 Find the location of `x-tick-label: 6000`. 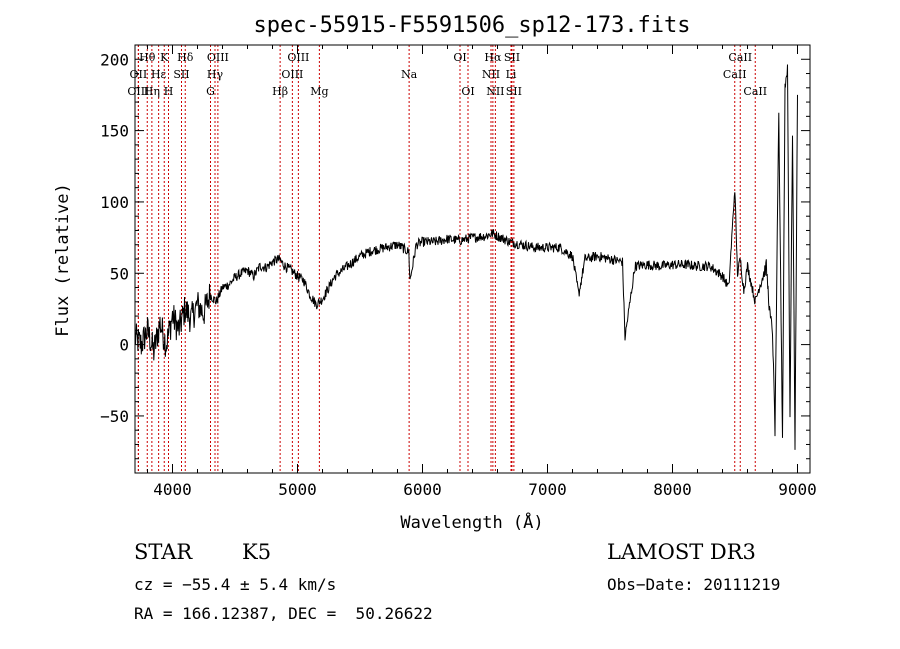

x-tick-label: 6000 is located at coordinates (422, 489).